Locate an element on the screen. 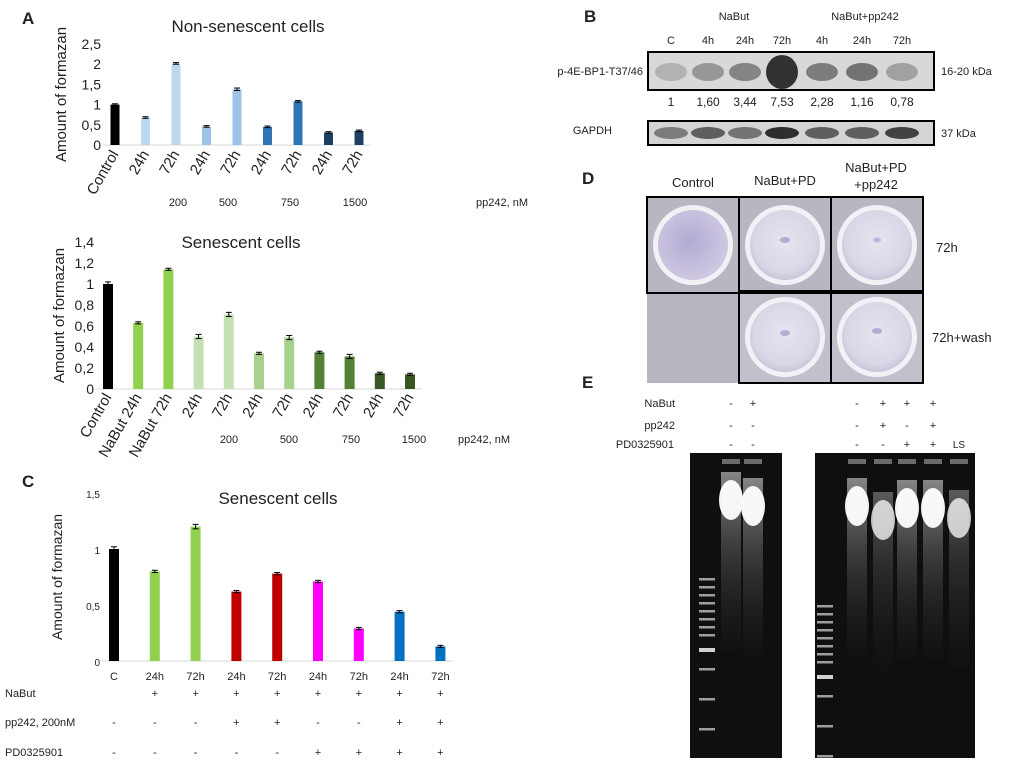 The height and width of the screenshot is (765, 1020). plates-col-nabut-pd-pp242-line1: NaBut+PD is located at coordinates (876, 167).